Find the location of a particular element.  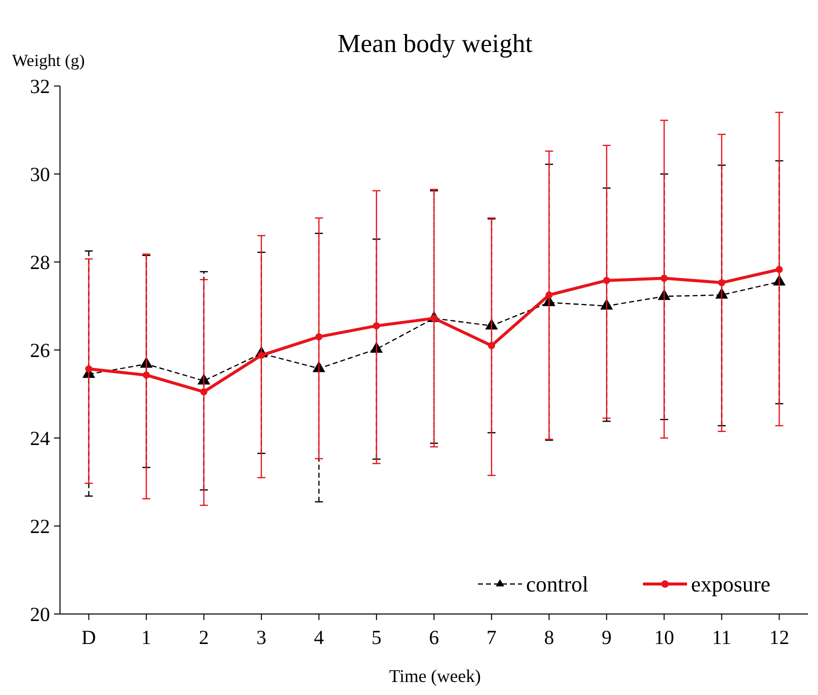

x-tick-label: 12 is located at coordinates (779, 638).